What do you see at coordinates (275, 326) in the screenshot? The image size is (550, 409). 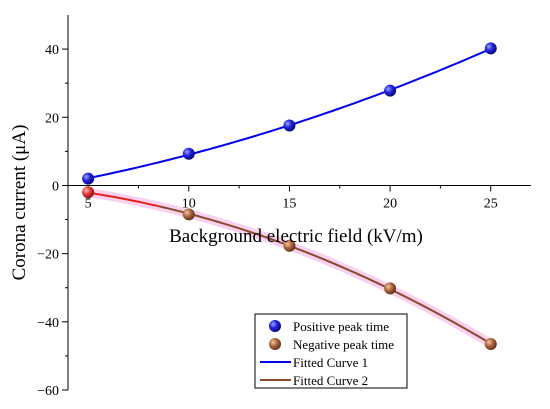 I see `legend-positive-marker` at bounding box center [275, 326].